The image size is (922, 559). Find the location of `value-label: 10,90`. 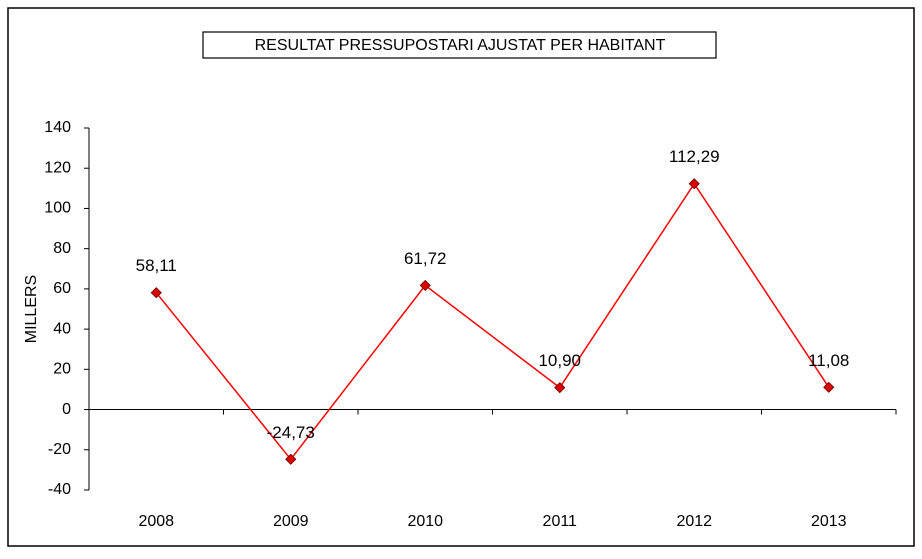

value-label: 10,90 is located at coordinates (559, 360).